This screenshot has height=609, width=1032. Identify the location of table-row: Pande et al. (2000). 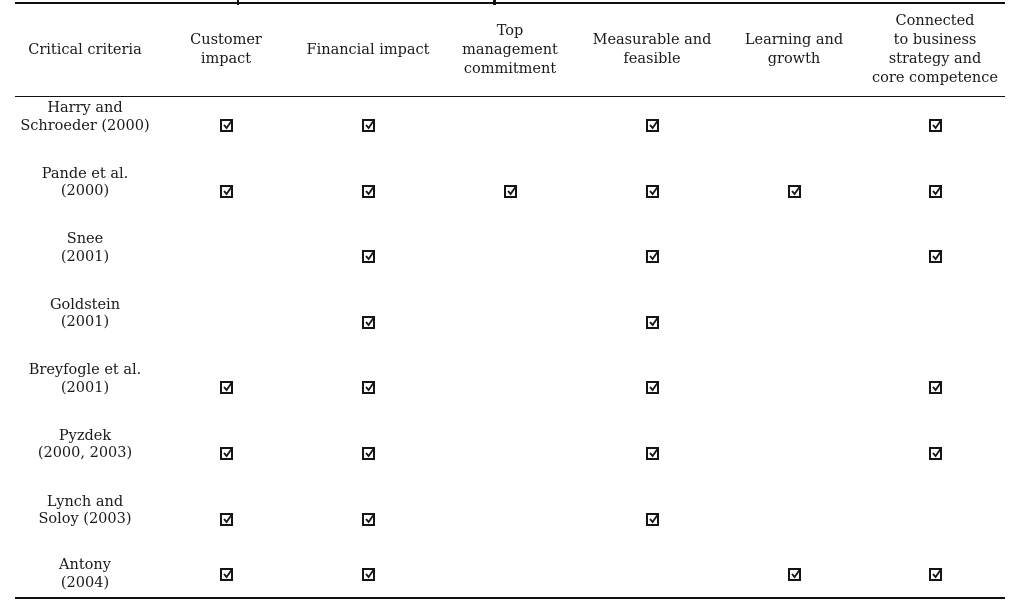
(510, 196).